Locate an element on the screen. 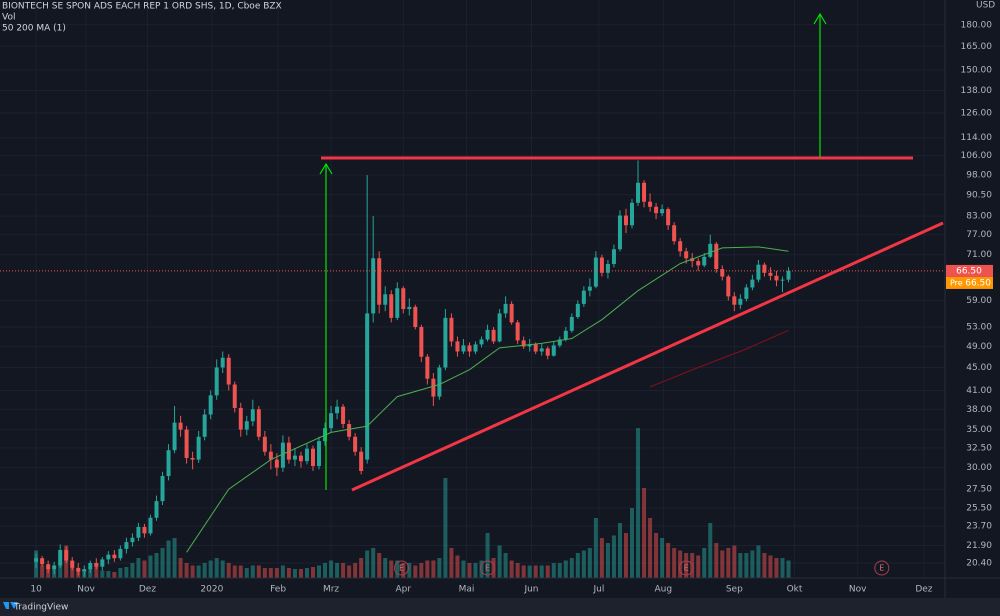 This screenshot has height=616, width=1000. y-tick-label: 106.00 is located at coordinates (977, 156).